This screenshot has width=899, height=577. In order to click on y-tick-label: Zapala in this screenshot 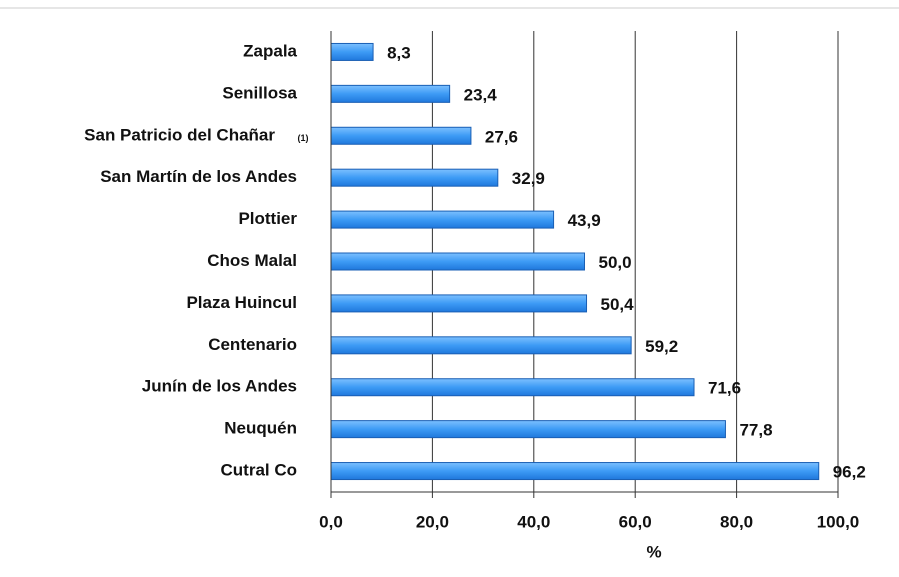, I will do `click(270, 50)`.